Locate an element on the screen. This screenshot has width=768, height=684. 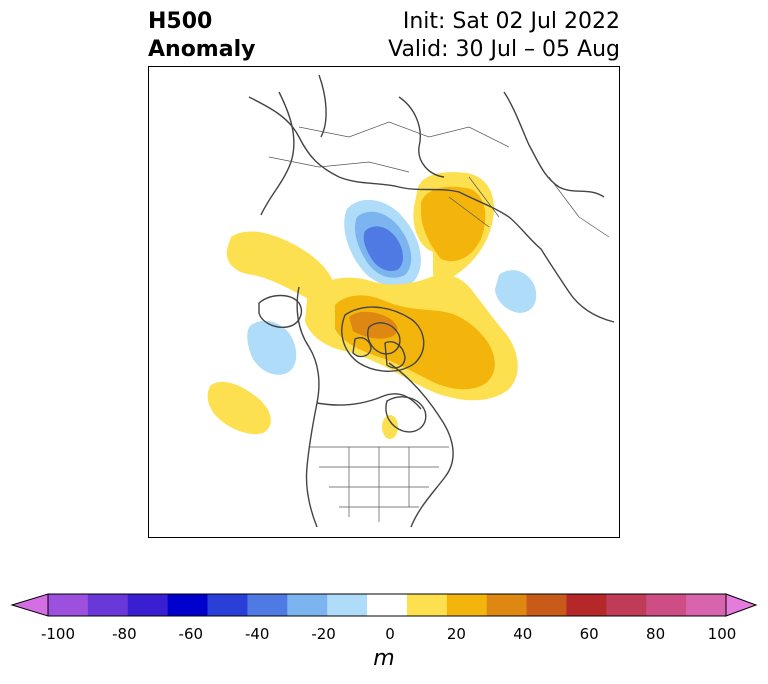
positive-anomaly-northeast-pacific-offshore is located at coordinates (239, 408).